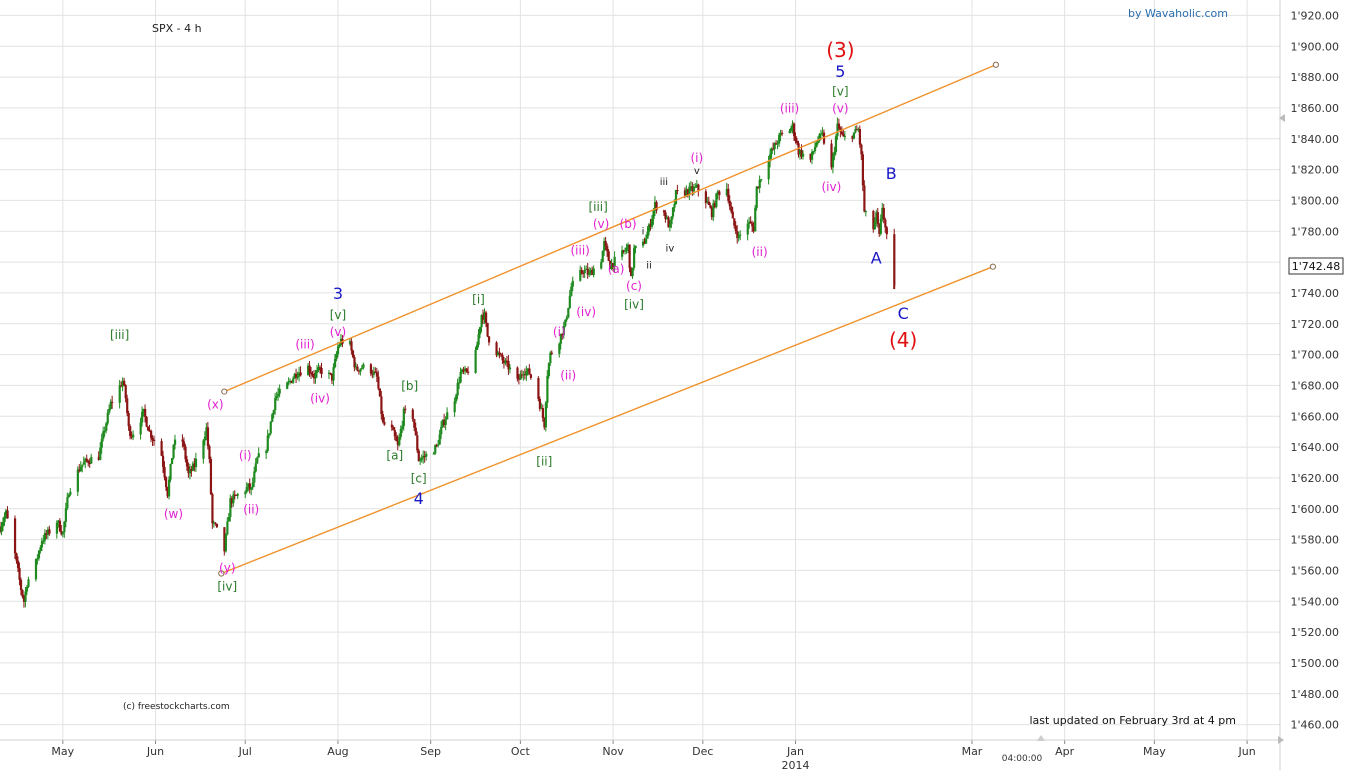 The height and width of the screenshot is (770, 1345). Describe the element at coordinates (1041, 738) in the screenshot. I see `axis-scroll-up-icon` at that location.